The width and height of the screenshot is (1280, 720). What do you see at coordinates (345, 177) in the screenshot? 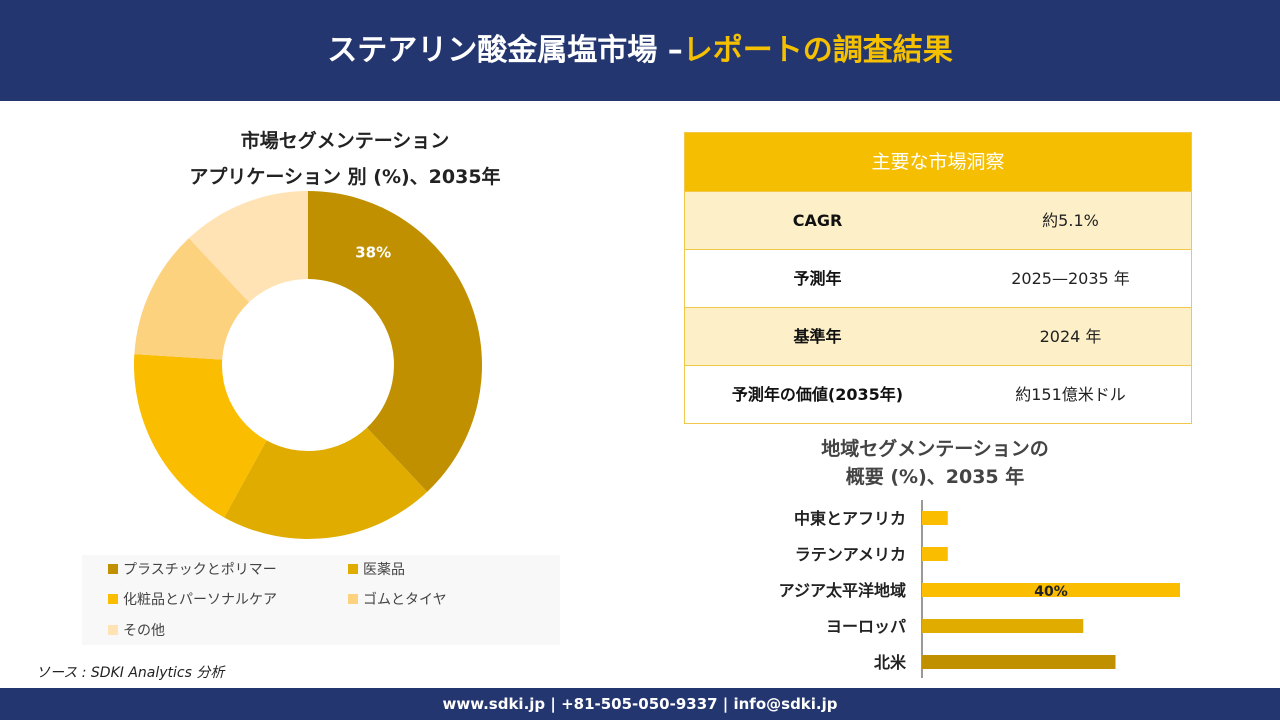
I see `pie-chart-title-line2: アプリケーション 別 (%)、2035年` at bounding box center [345, 177].